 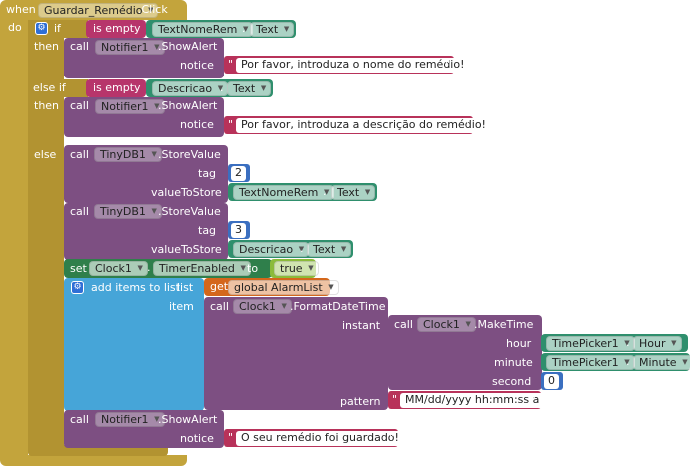 I want to click on add-items-label: add items to list, so click(x=135, y=287).